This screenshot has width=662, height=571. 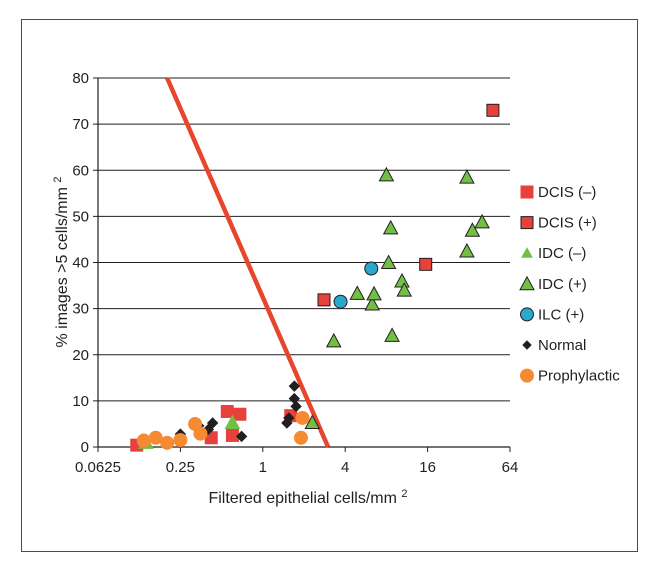 I want to click on x-axis-title: Filtered epithelial cells/mm 2, so click(x=307, y=497).